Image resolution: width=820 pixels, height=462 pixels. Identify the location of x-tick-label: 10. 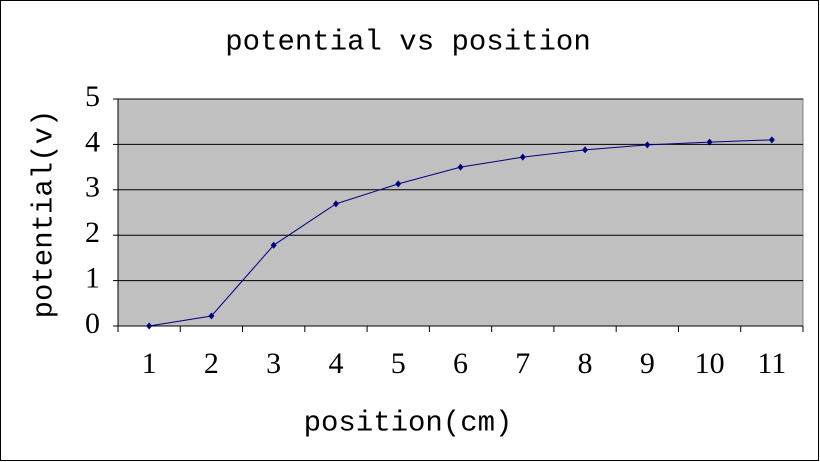
(710, 363).